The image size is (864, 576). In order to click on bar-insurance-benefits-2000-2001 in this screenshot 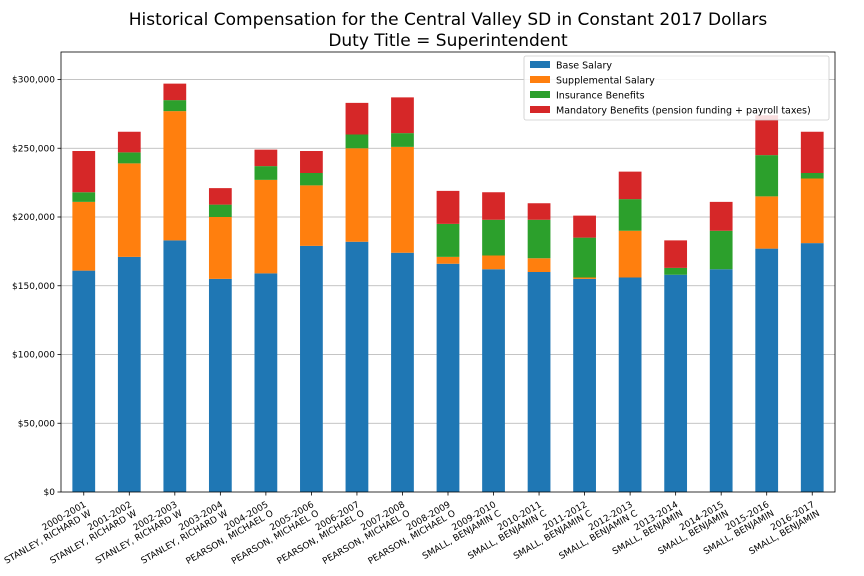, I will do `click(84, 197)`.